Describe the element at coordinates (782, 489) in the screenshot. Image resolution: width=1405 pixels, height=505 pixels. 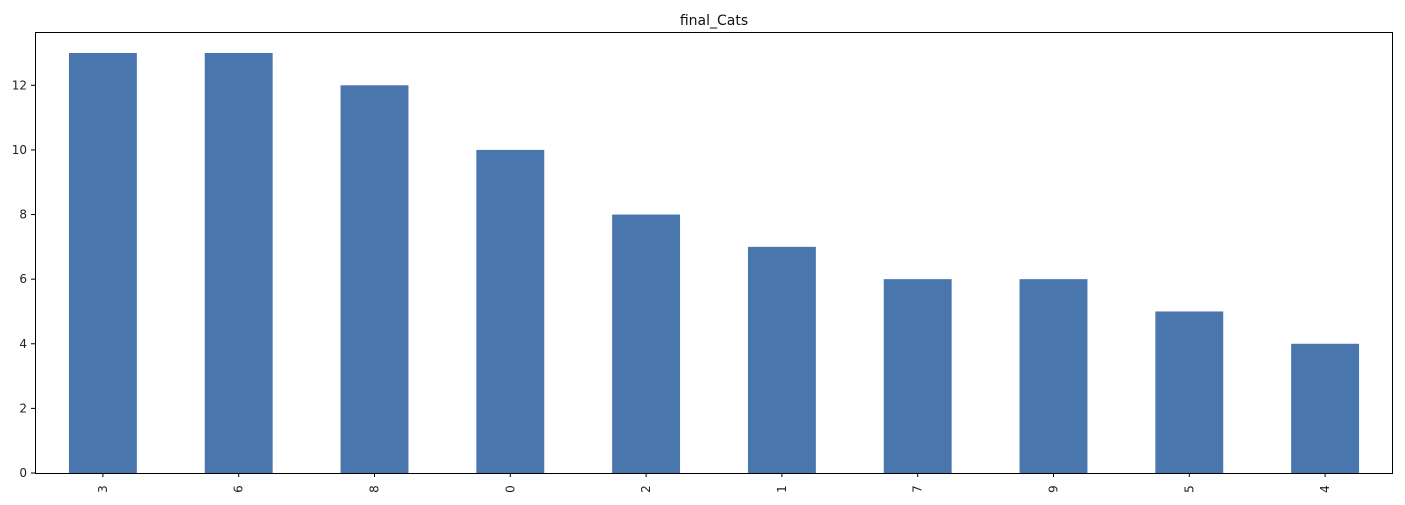
I see `x-tick-label: 1` at that location.